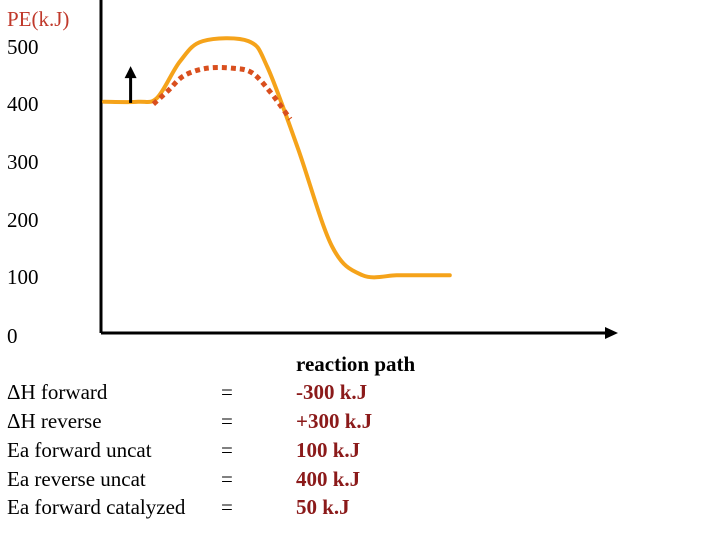  Describe the element at coordinates (57, 392) in the screenshot. I see `dh-forward-label: ΔH forward` at that location.